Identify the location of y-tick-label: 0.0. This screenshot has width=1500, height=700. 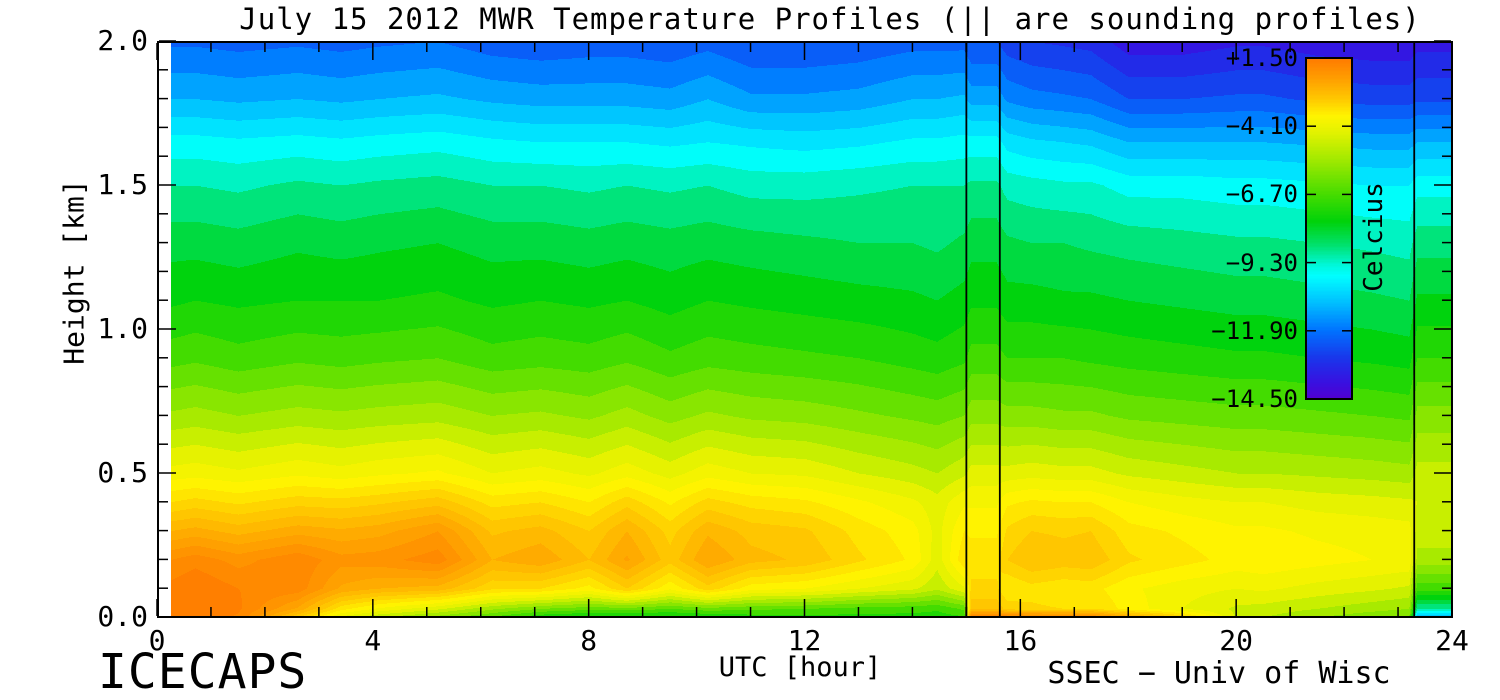
(122, 616).